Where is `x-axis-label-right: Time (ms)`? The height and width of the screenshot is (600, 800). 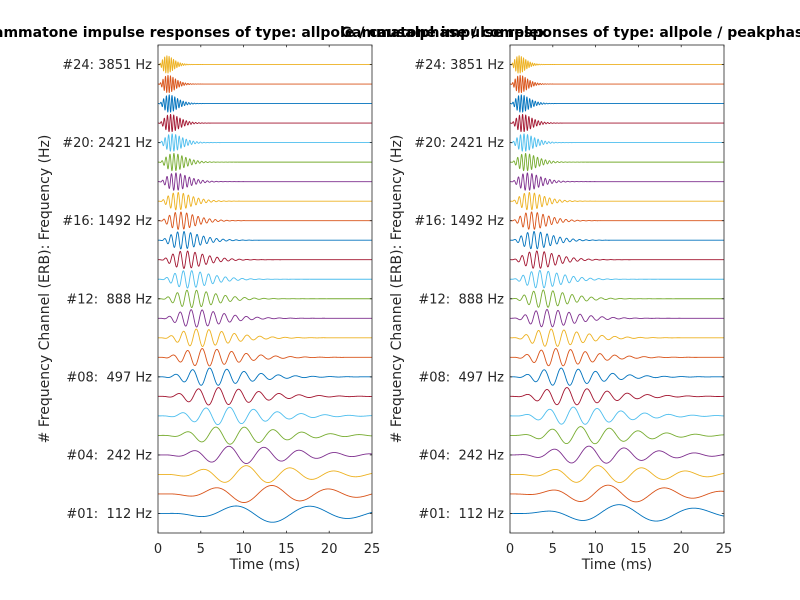 x-axis-label-right: Time (ms) is located at coordinates (617, 565).